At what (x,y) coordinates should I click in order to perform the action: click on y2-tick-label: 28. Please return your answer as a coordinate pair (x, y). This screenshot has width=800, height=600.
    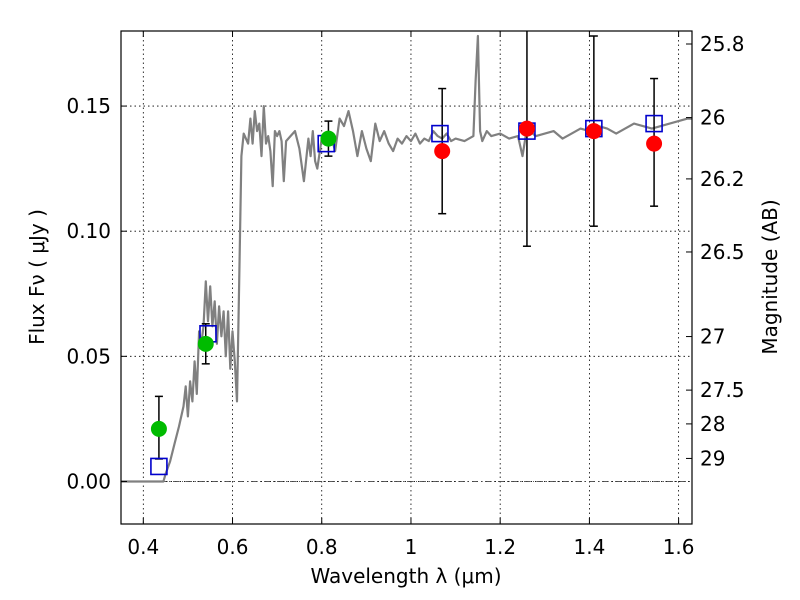
    Looking at the image, I should click on (712, 424).